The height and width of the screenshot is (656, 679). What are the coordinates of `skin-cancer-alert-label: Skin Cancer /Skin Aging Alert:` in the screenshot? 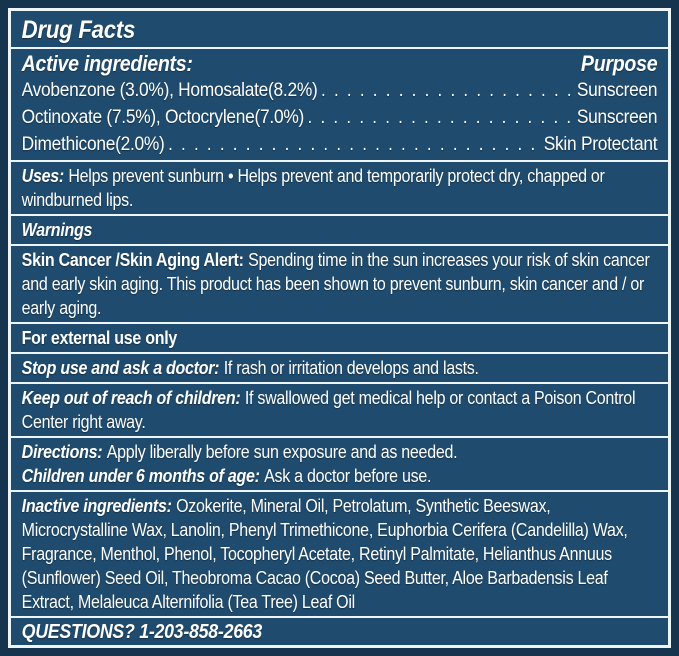 It's located at (132, 260).